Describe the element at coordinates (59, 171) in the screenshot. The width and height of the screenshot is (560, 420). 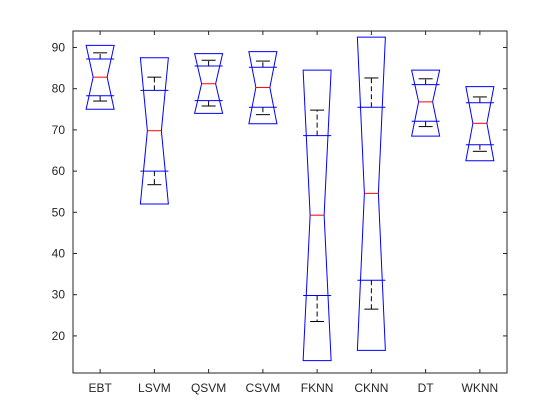
I see `y-tick-label: 60` at that location.